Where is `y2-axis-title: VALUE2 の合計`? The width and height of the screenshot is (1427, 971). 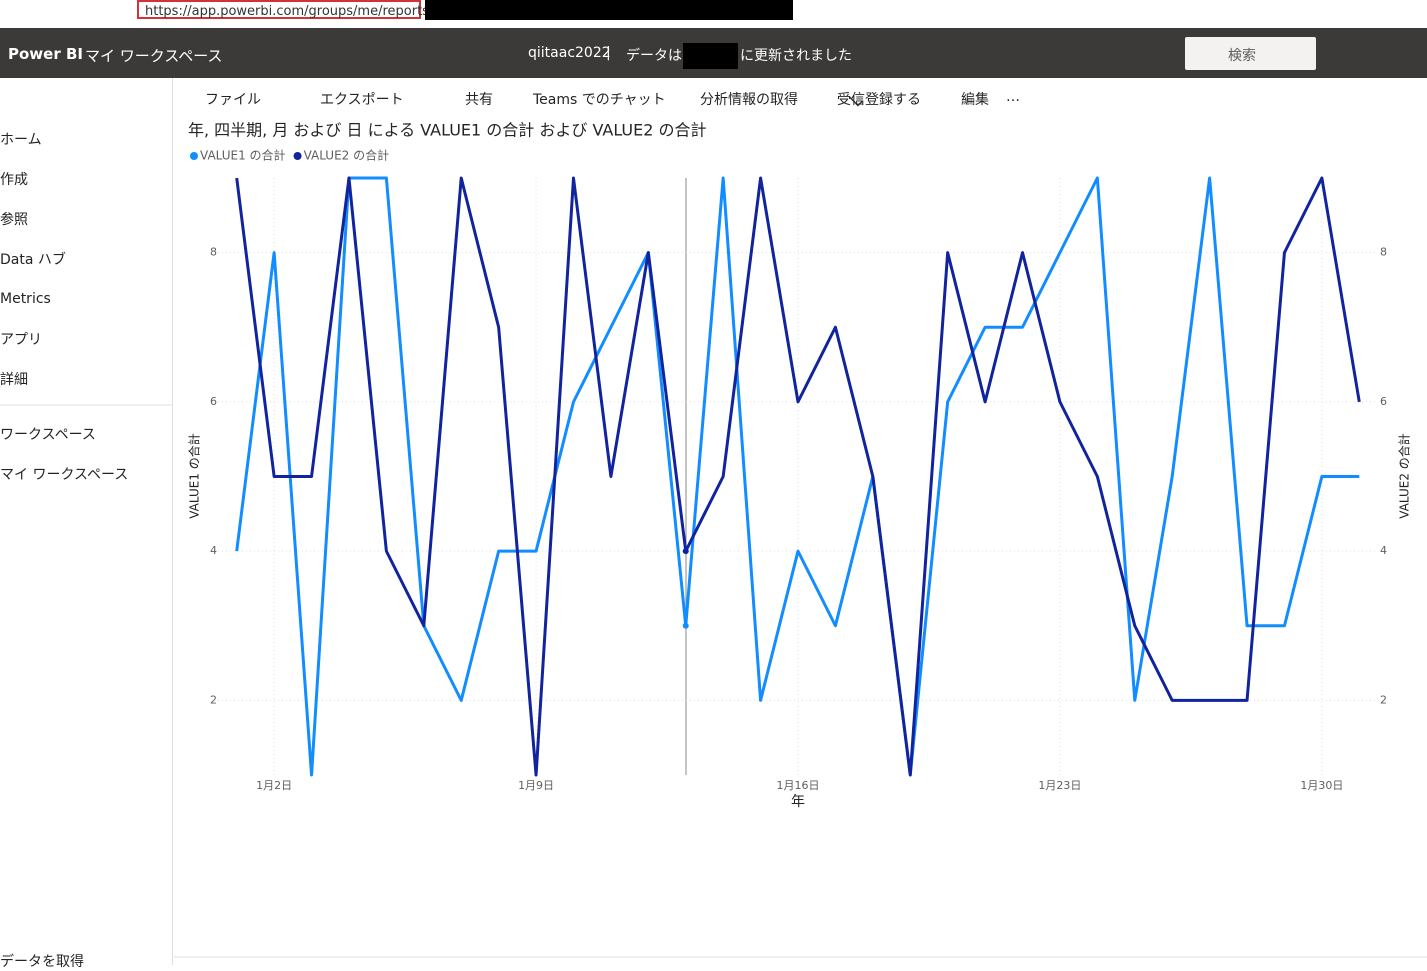 y2-axis-title: VALUE2 の合計 is located at coordinates (1404, 476).